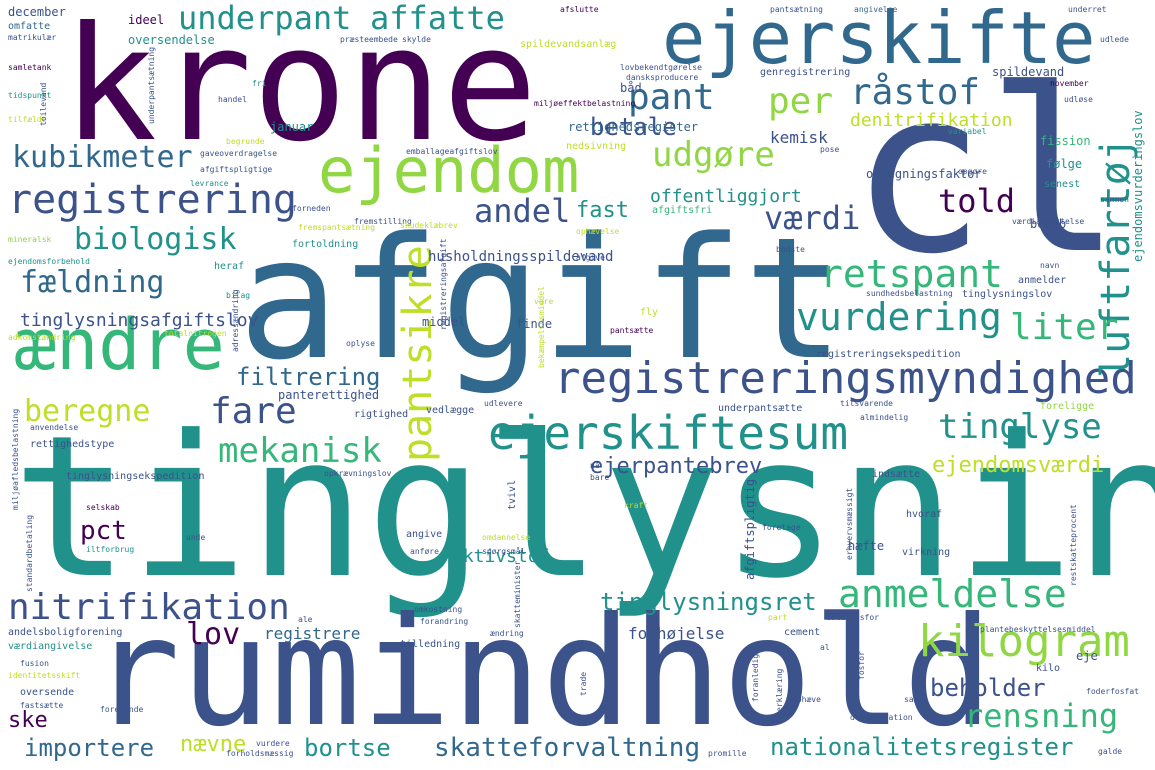  What do you see at coordinates (512, 494) in the screenshot?
I see `word-tvivl: tvivl` at bounding box center [512, 494].